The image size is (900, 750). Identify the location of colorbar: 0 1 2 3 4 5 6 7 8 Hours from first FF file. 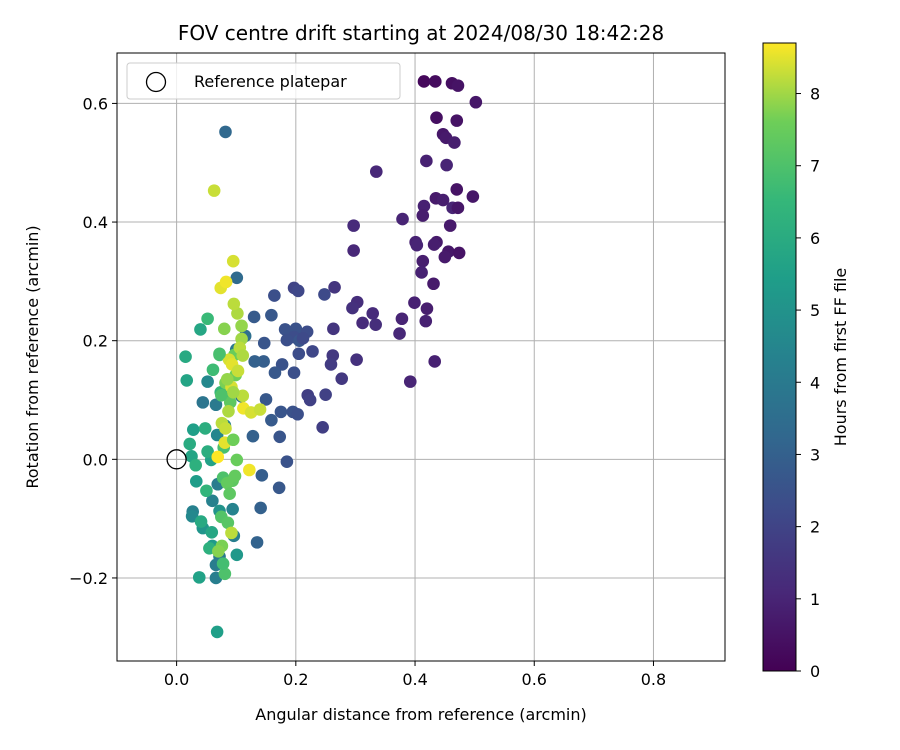
(806, 361).